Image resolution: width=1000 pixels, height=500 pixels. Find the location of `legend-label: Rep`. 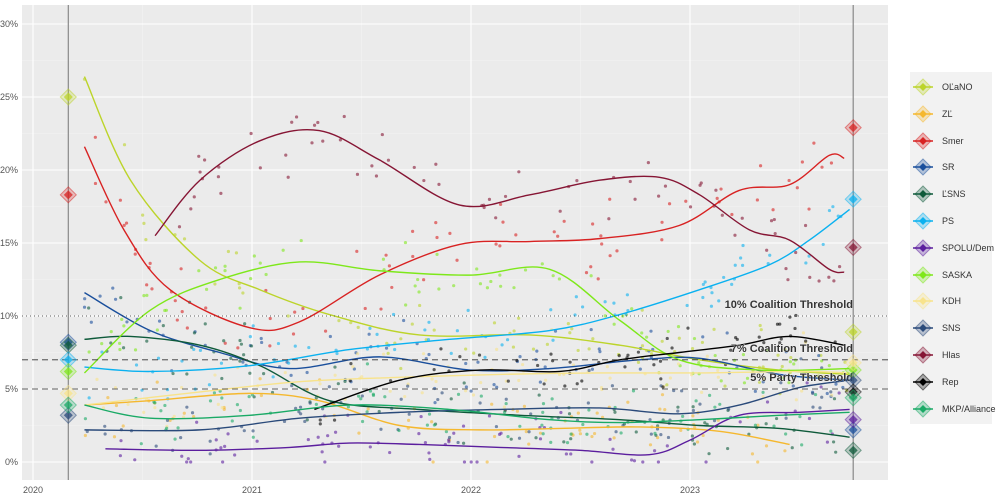

legend-label: Rep is located at coordinates (950, 381).